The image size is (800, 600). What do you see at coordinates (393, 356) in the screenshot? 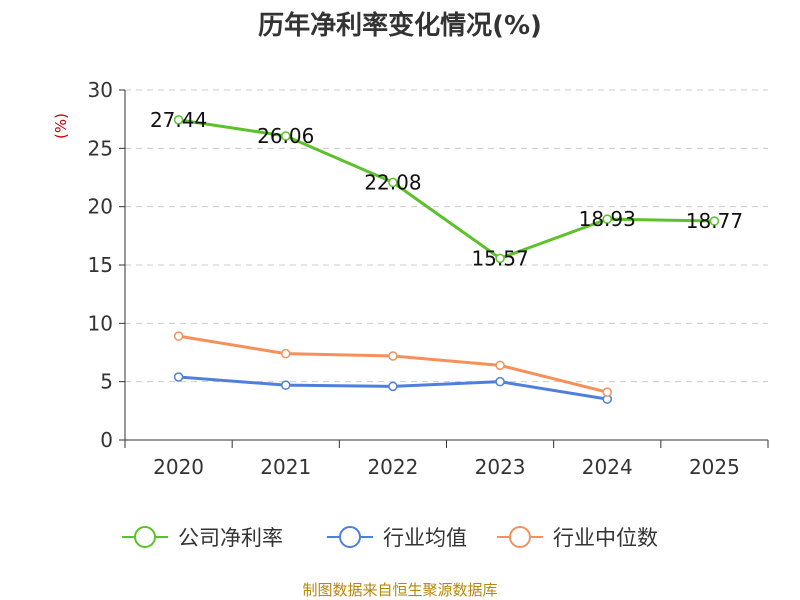
I see `data-point-2-2022` at bounding box center [393, 356].